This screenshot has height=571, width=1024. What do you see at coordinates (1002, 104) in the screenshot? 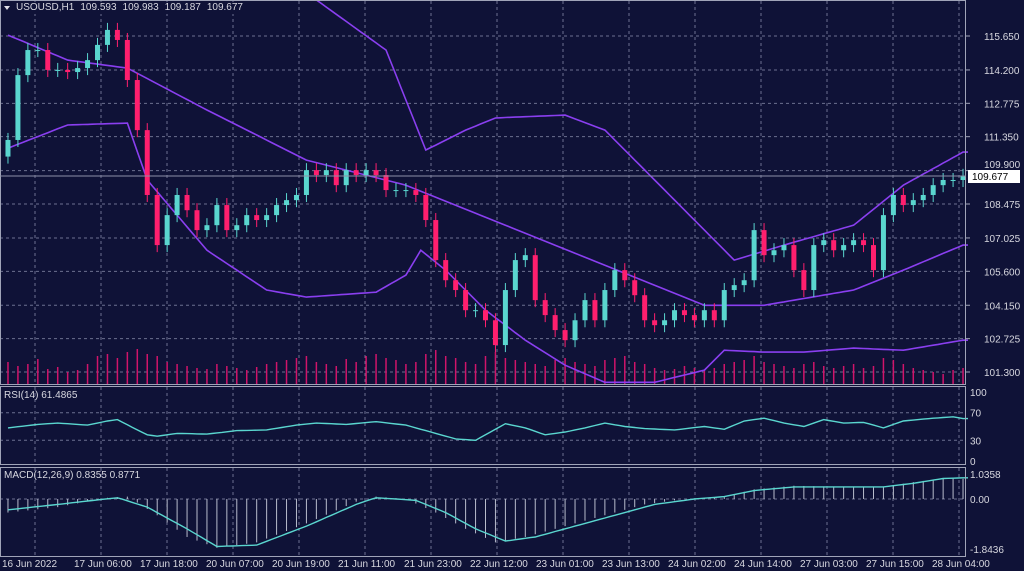
I see `price-tick-label: 112.775` at bounding box center [1002, 104].